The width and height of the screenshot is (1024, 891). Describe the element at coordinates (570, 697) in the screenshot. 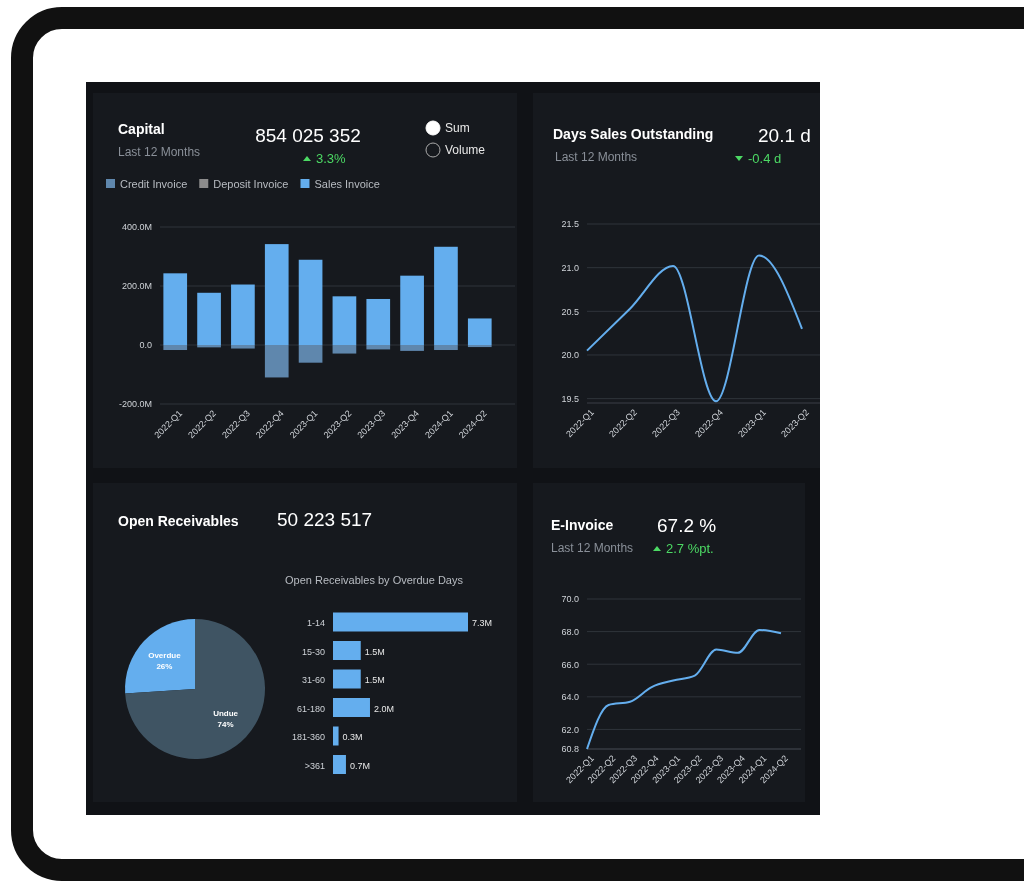

I see `y-tick-label: 64.0` at that location.